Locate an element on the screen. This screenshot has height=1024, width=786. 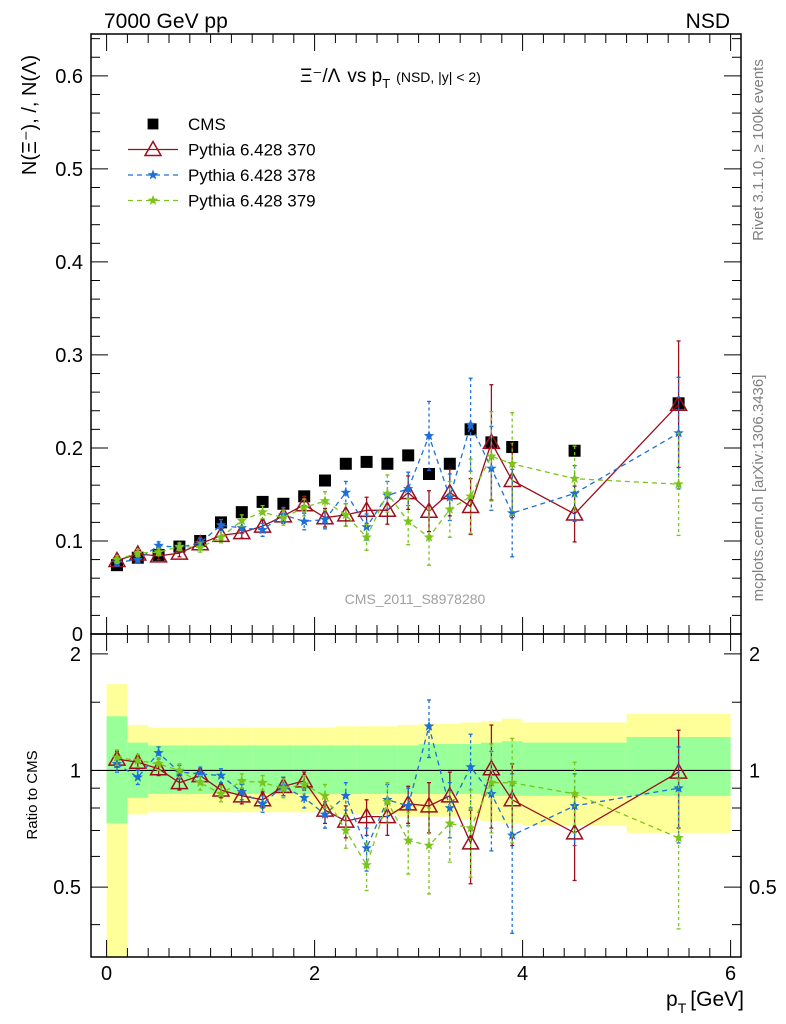
ratio-series-line is located at coordinates (397, 788).